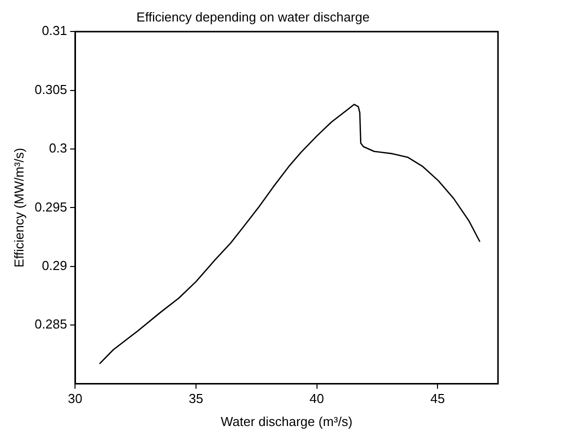 This screenshot has height=440, width=568. I want to click on y-tick-label: 0.29, so click(55, 265).